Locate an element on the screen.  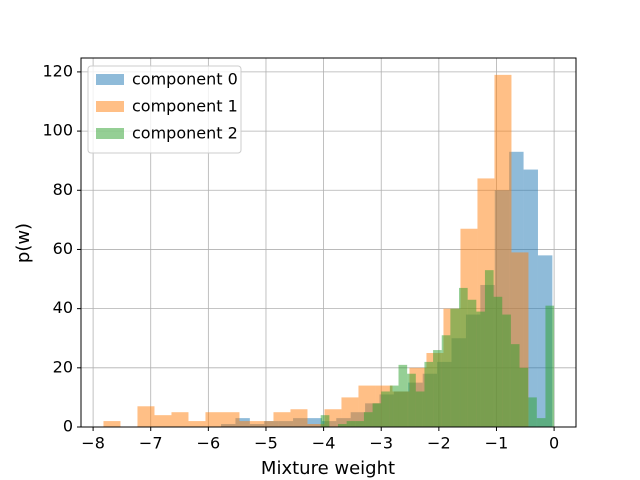
x-tick-label: −8 is located at coordinates (93, 443).